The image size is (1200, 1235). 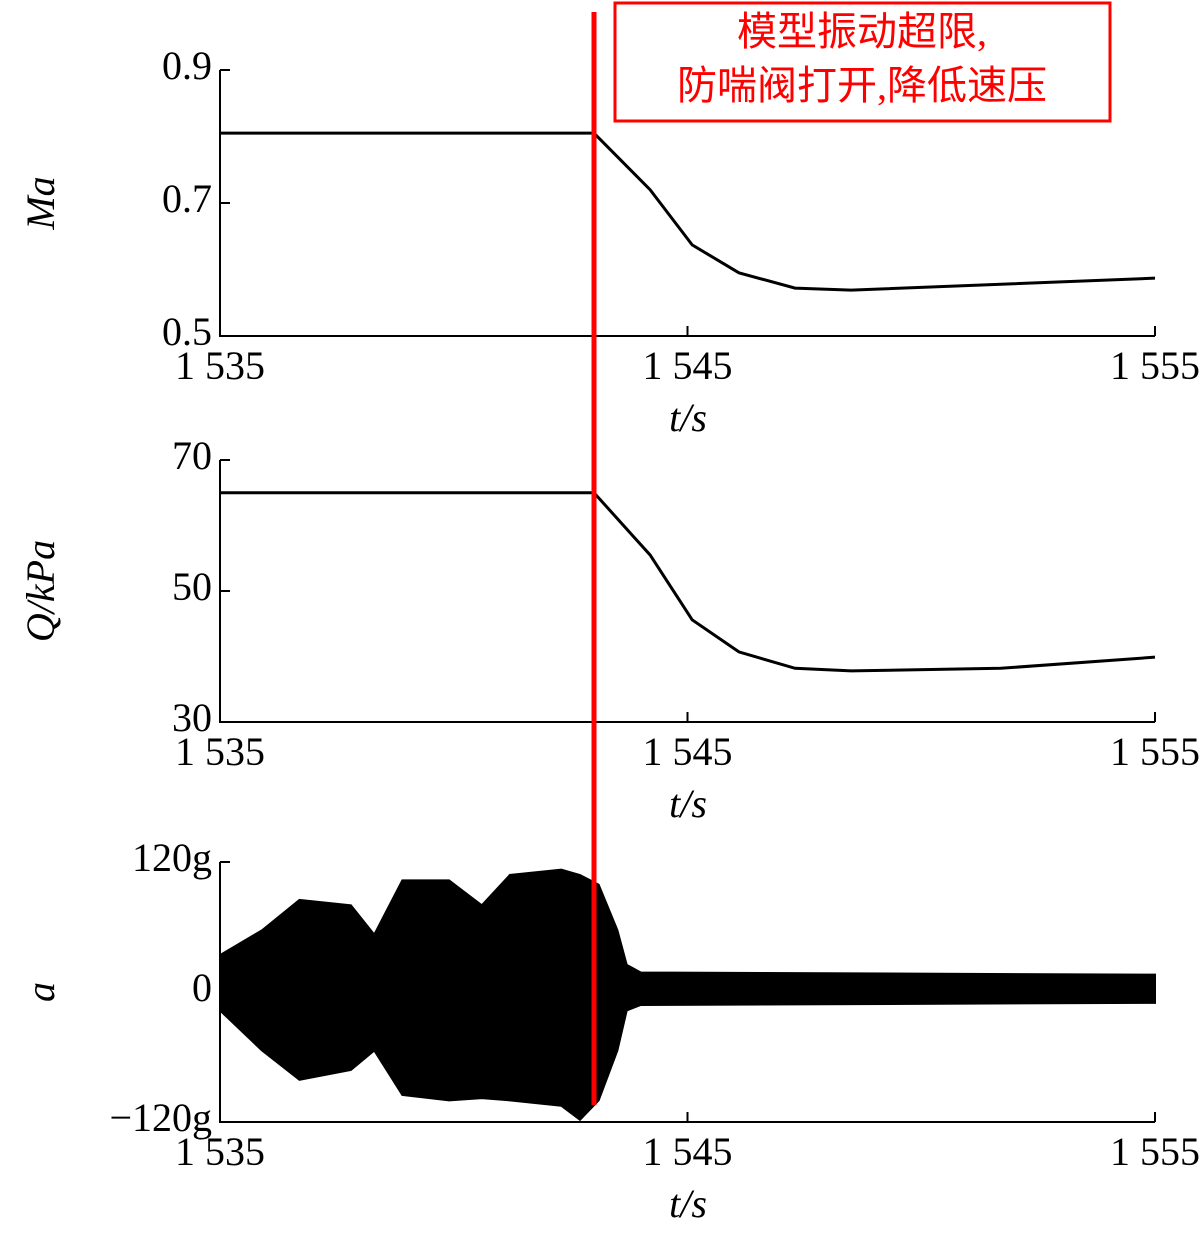 What do you see at coordinates (40, 992) in the screenshot?
I see `y-axis-label: a` at bounding box center [40, 992].